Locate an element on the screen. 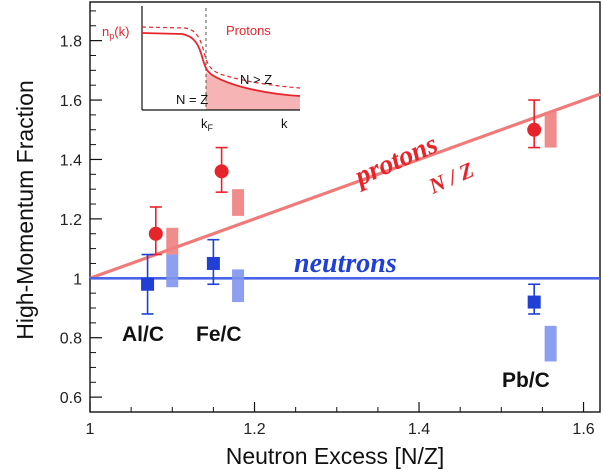 The width and height of the screenshot is (603, 475). inset-n-greater-z-label: N > Z is located at coordinates (256, 79).